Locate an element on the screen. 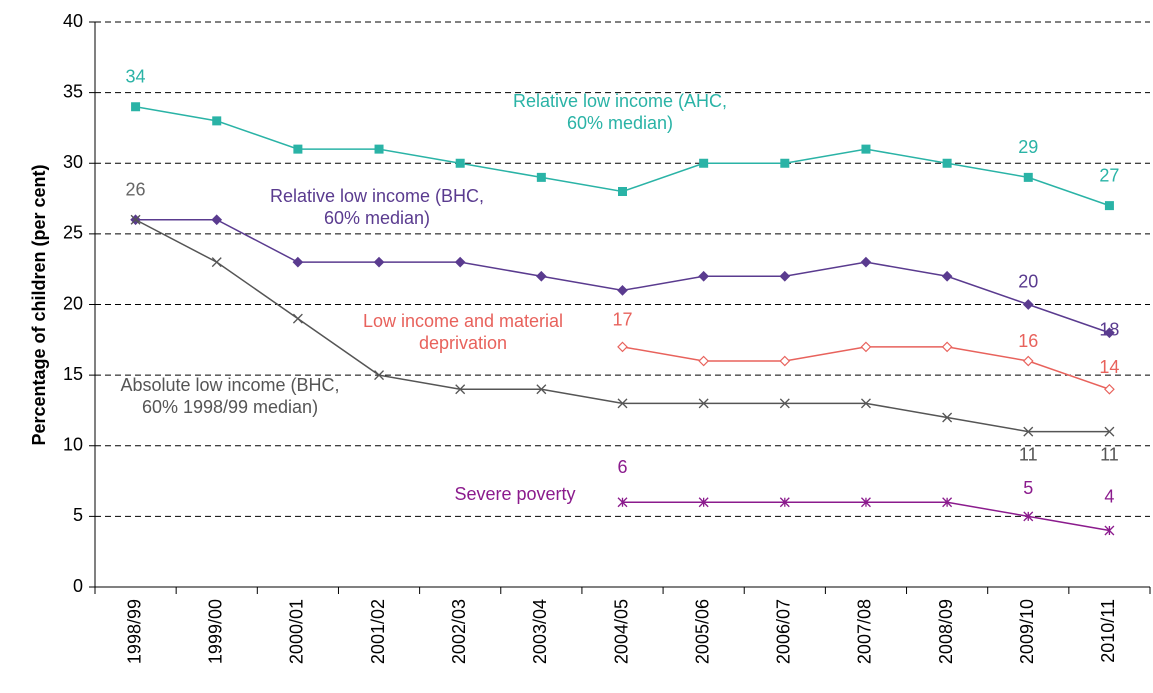 This screenshot has width=1153, height=693. series-line is located at coordinates (866, 368).